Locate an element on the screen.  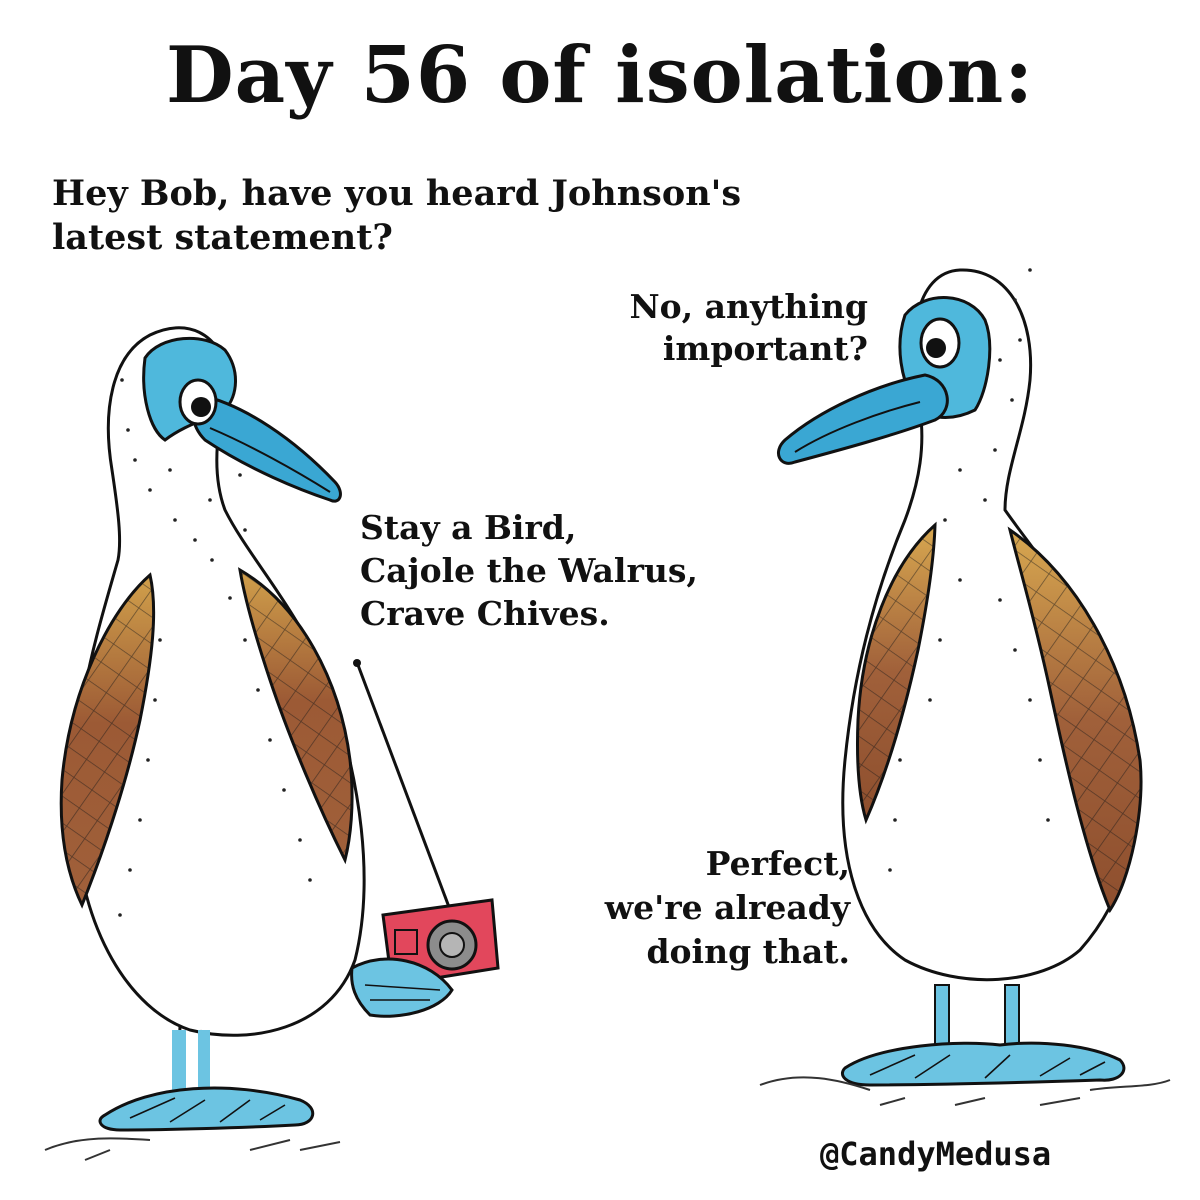
left-bird-body is located at coordinates (219, 681).